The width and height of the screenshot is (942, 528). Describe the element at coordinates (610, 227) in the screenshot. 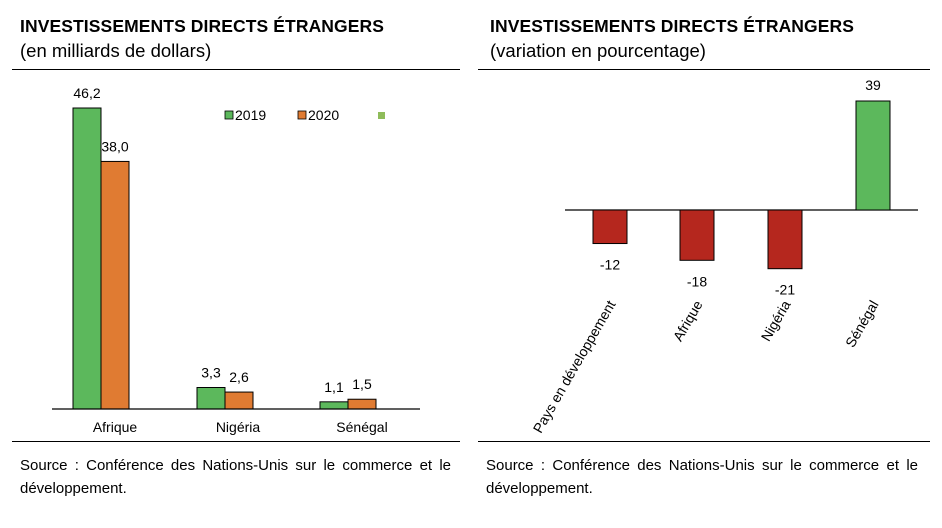

I see `bar-pays-en-developpement` at that location.